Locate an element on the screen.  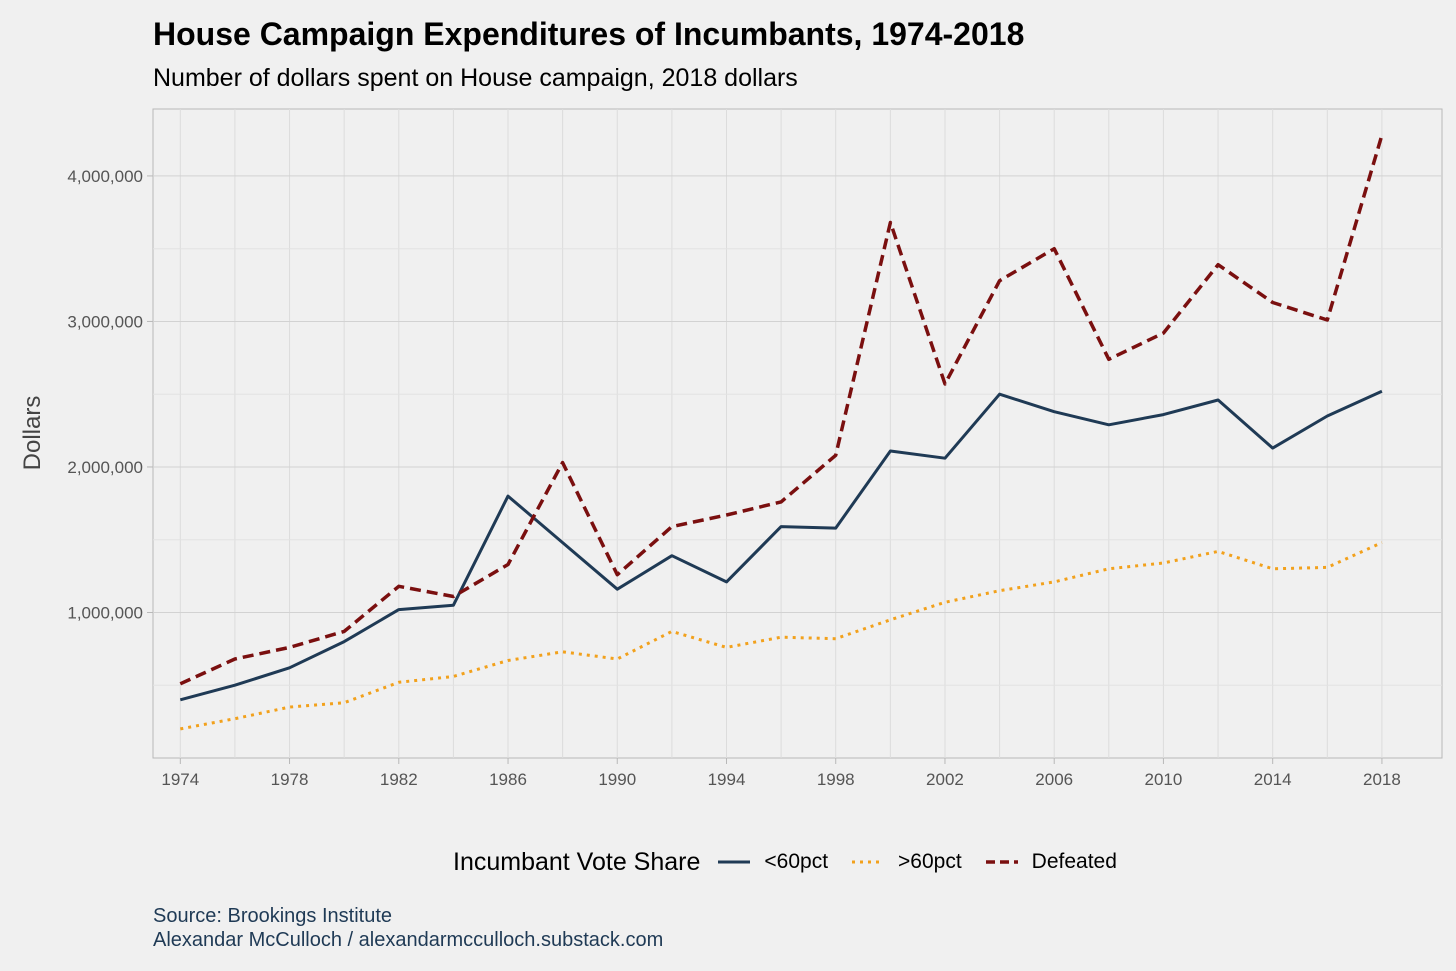
y-tick-label: 4,000,000 is located at coordinates (105, 176).